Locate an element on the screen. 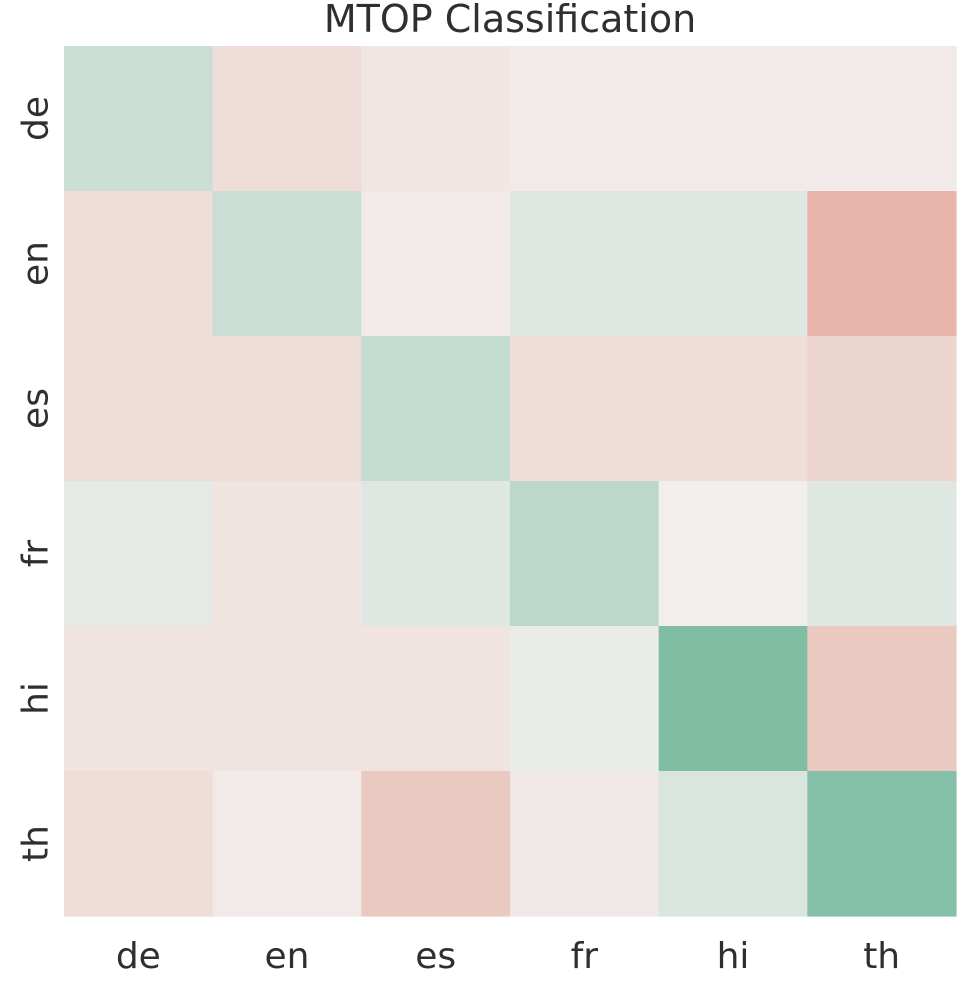  heatmap-cell-hi-en is located at coordinates (287, 699).